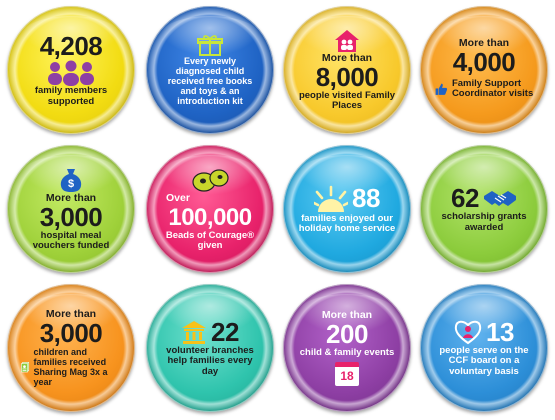 The width and height of the screenshot is (555, 420). Describe the element at coordinates (441, 89) in the screenshot. I see `thumbs-up-icon` at that location.